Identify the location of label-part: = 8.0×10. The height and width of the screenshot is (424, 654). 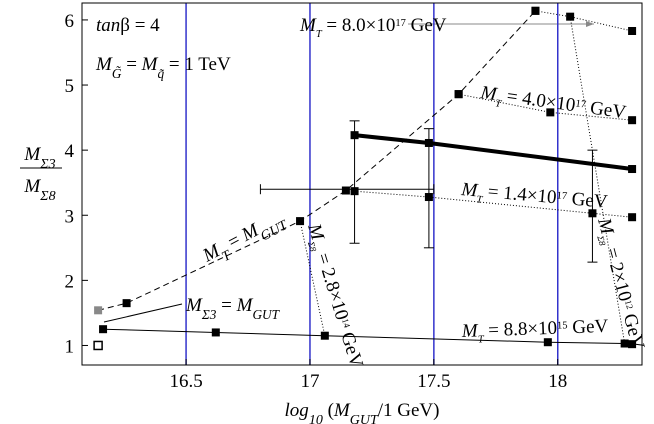
(359, 25).